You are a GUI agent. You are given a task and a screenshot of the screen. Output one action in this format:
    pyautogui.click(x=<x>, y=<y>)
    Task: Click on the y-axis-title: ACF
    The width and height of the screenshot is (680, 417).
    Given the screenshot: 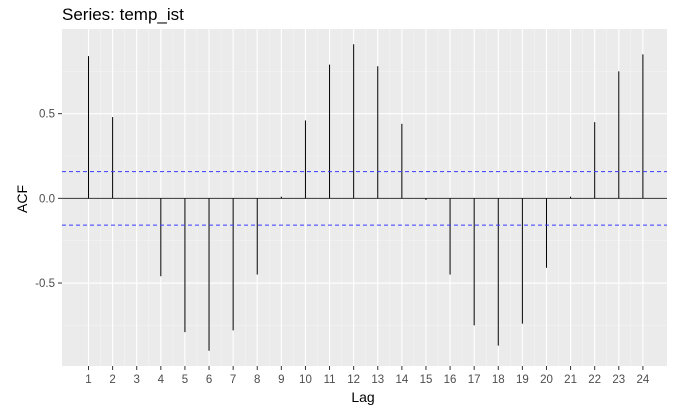 What is the action you would take?
    pyautogui.click(x=22, y=199)
    